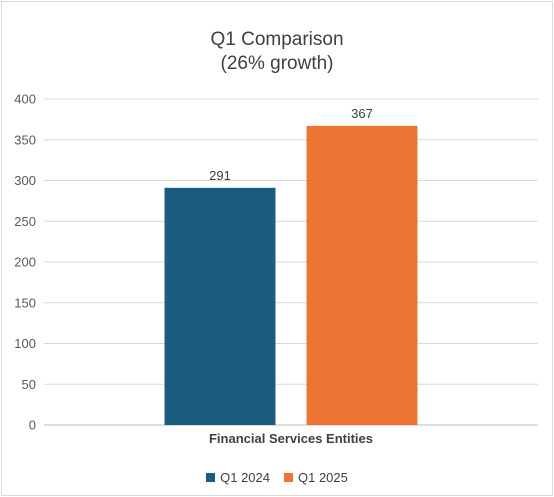 The height and width of the screenshot is (497, 554). I want to click on chart-title: Q1 Comparison, so click(277, 39).